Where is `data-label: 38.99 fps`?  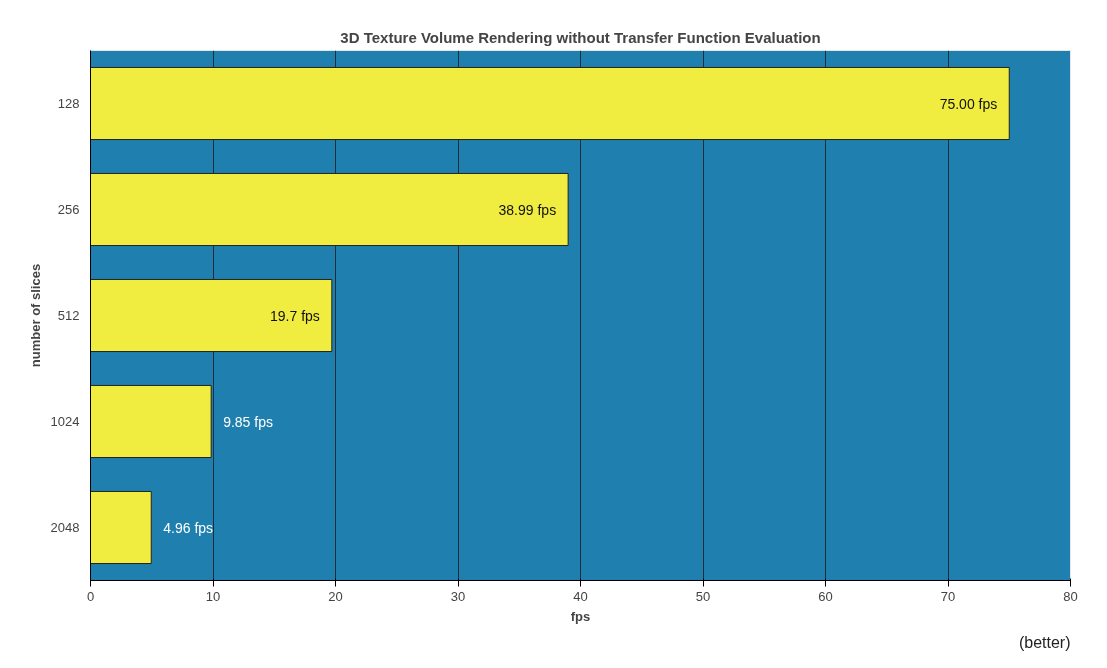 data-label: 38.99 fps is located at coordinates (527, 209).